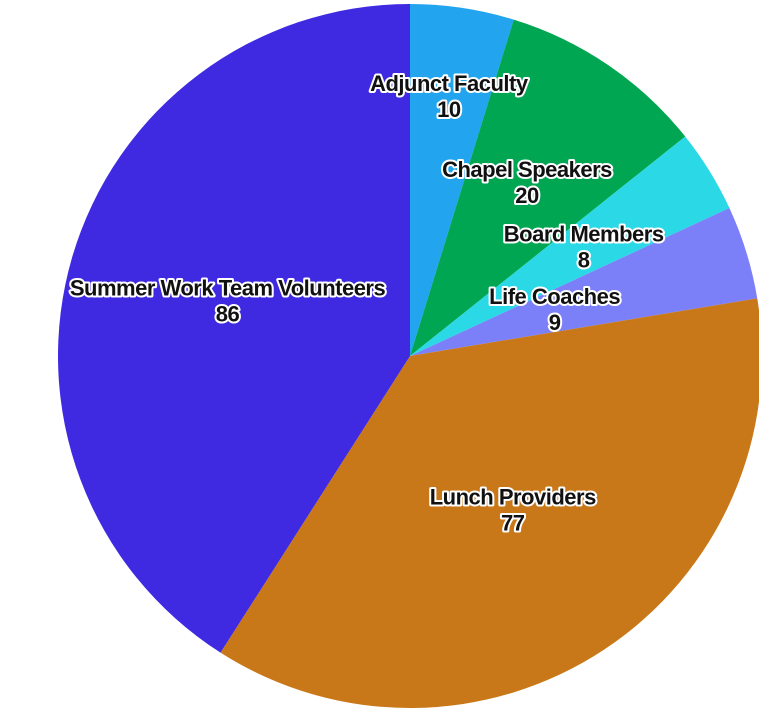 This screenshot has width=759, height=713. I want to click on slice-value: 86, so click(228, 314).